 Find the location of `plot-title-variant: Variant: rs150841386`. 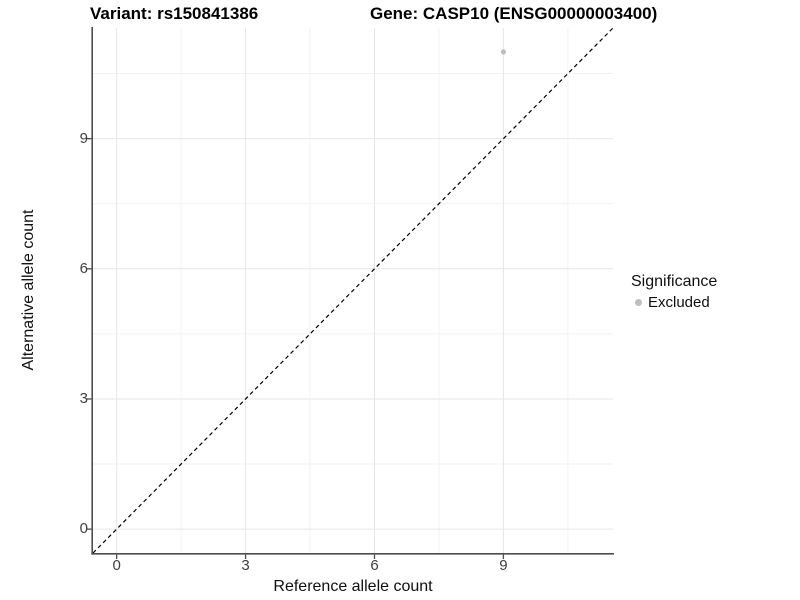

plot-title-variant: Variant: rs150841386 is located at coordinates (174, 13).